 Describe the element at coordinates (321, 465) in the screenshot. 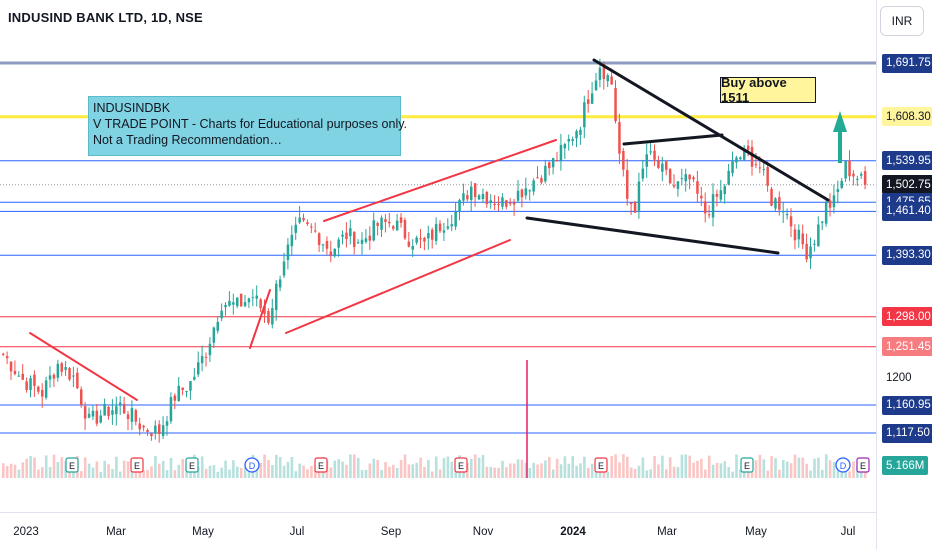

I see `earnings-marker` at that location.